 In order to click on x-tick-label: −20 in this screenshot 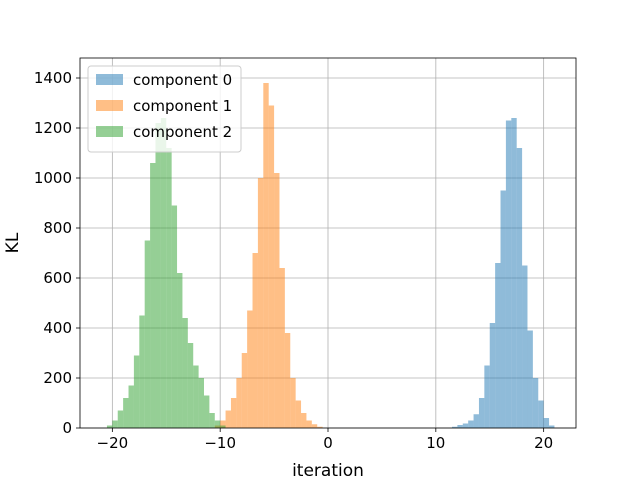, I will do `click(113, 443)`.